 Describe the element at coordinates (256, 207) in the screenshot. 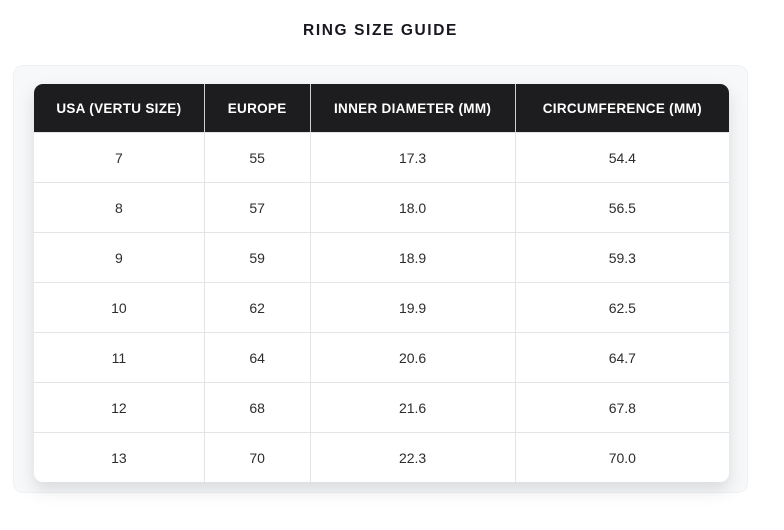

I see `table-cell: 57` at that location.